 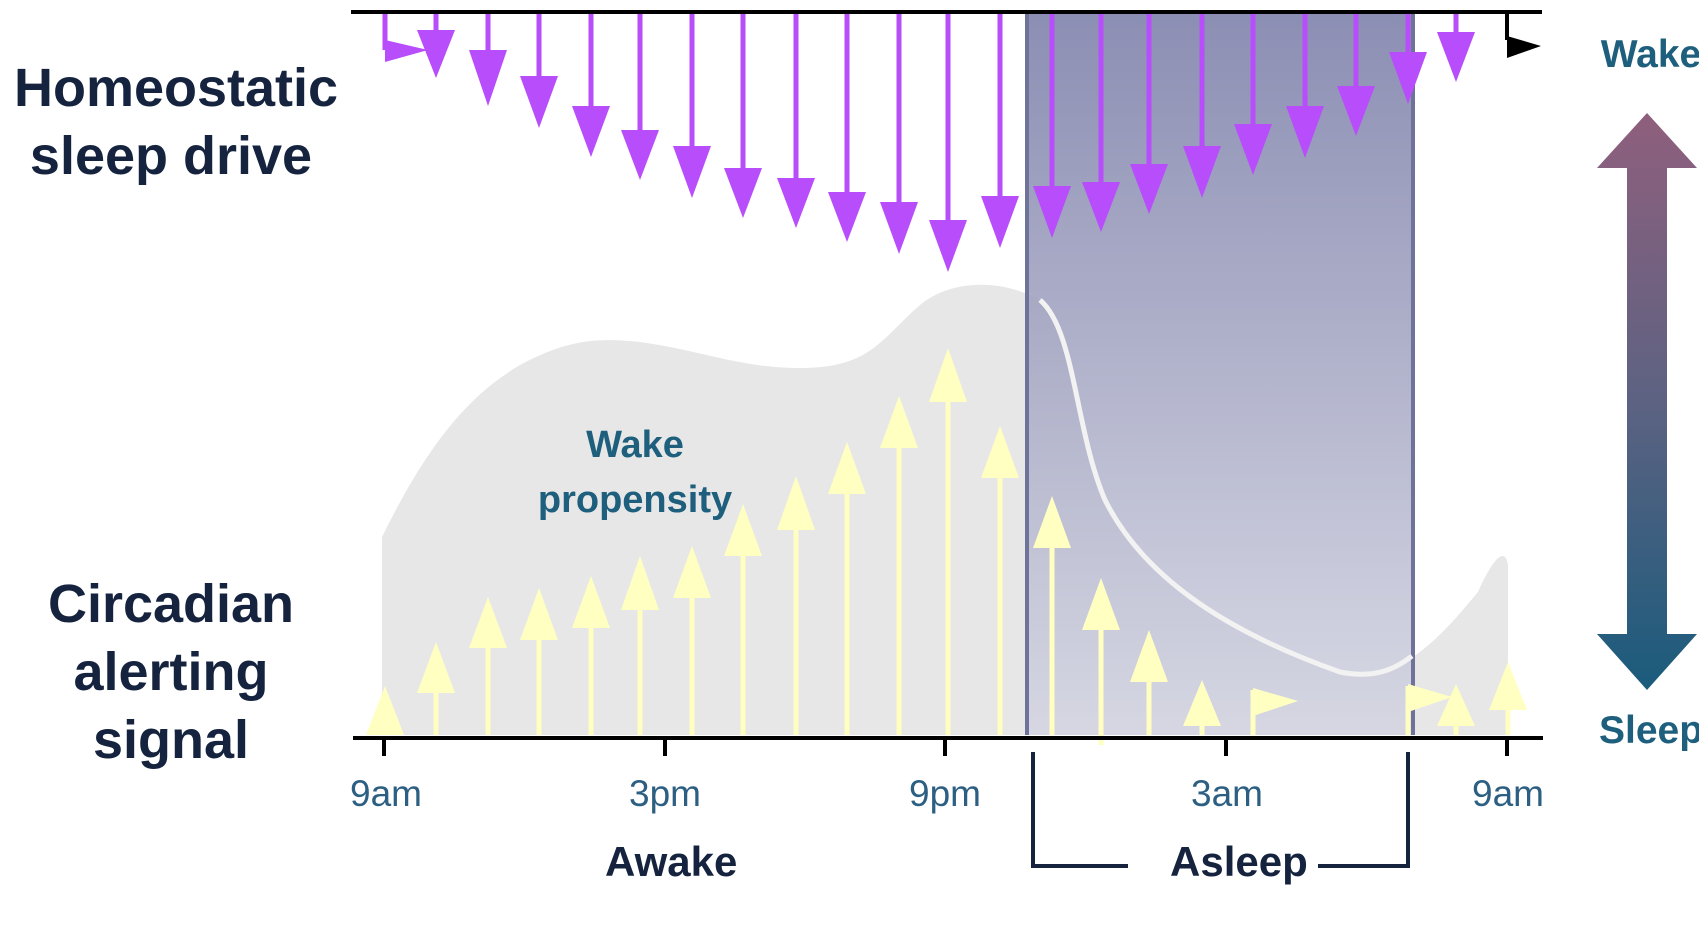 I want to click on sleep-scale-label: Sleep, so click(x=1648, y=730).